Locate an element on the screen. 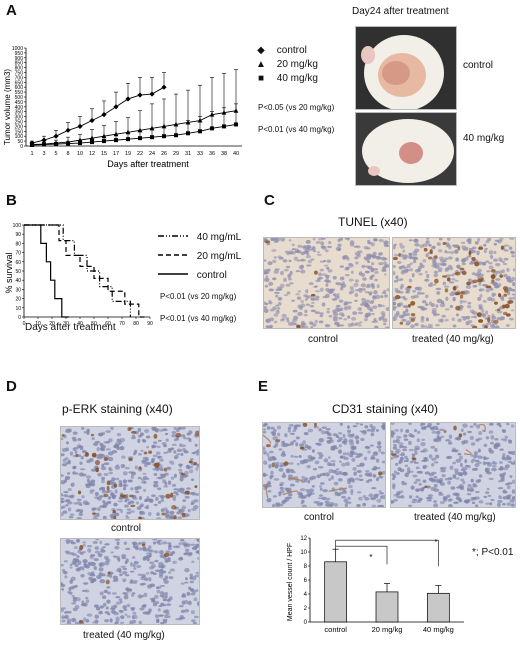  legend-a-item-control: ◆ control is located at coordinates (287, 52).